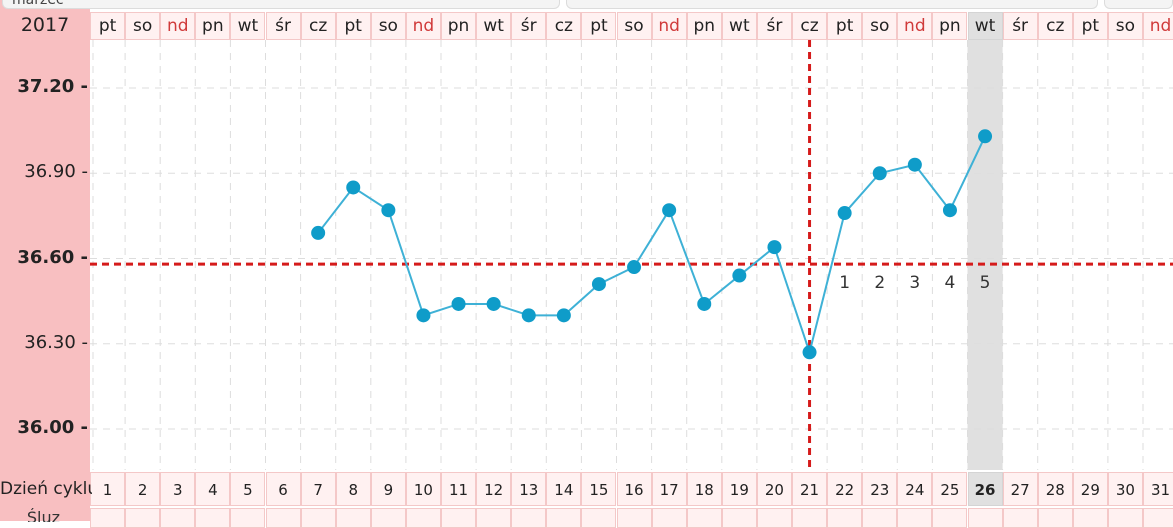  What do you see at coordinates (564, 489) in the screenshot?
I see `cycle-day-cell-14: 14` at bounding box center [564, 489].